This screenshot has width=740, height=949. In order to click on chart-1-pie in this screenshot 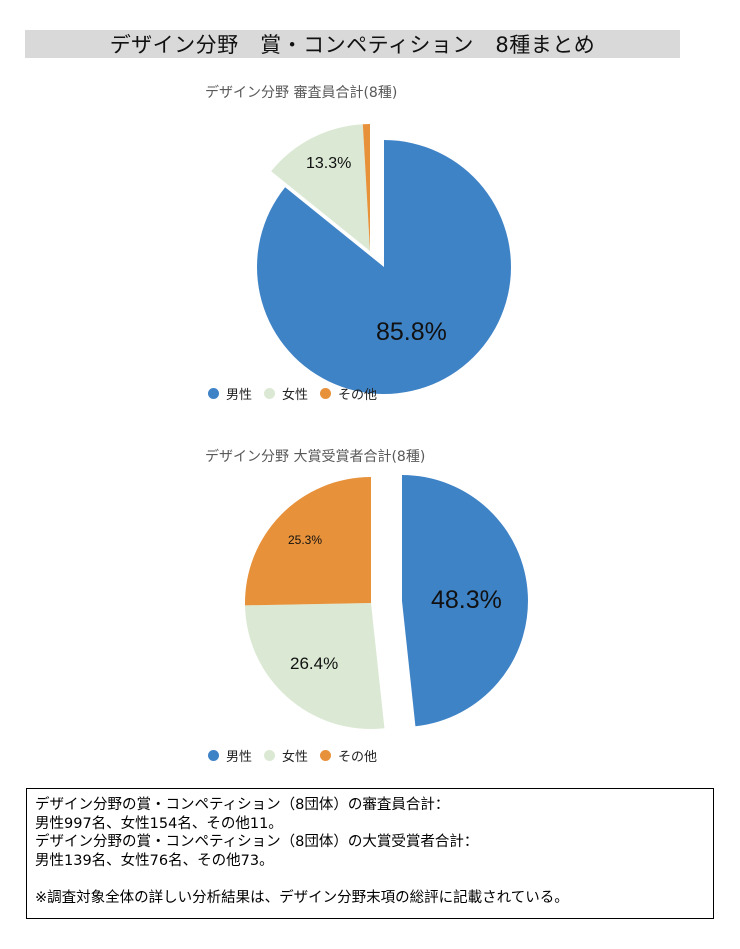, I will do `click(384, 258)`.